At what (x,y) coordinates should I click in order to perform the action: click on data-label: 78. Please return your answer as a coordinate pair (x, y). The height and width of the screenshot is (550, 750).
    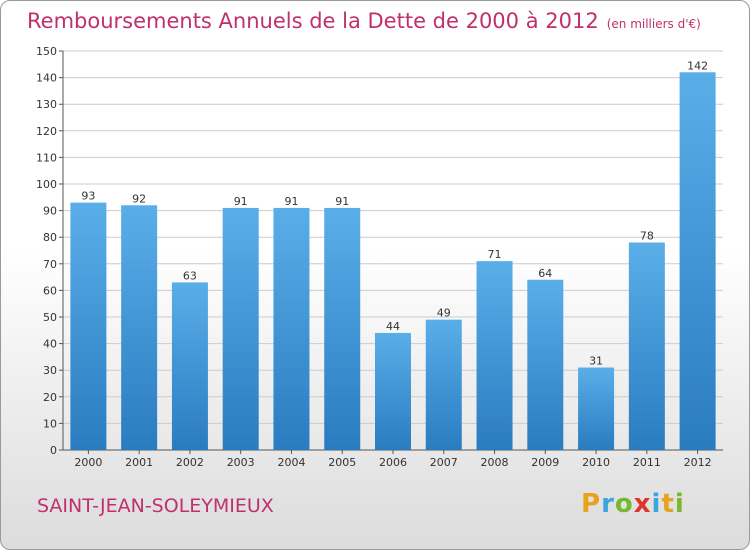
    Looking at the image, I should click on (647, 236).